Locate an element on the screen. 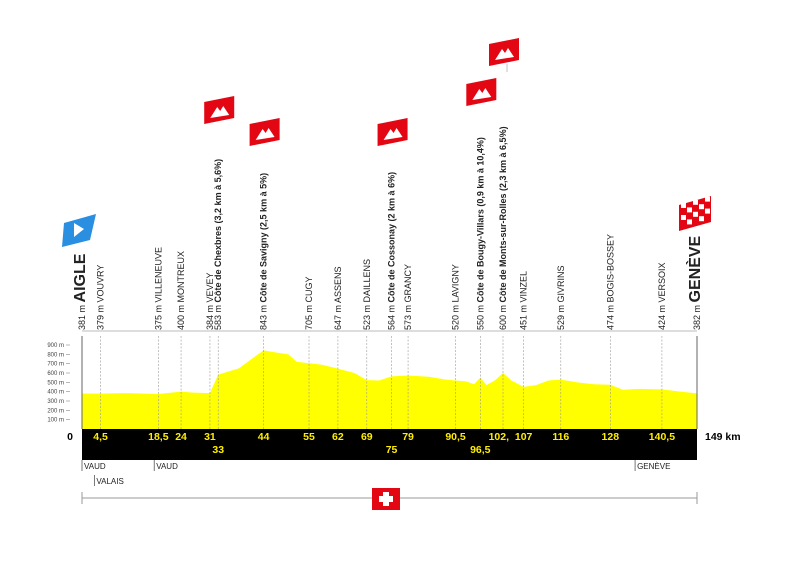 The width and height of the screenshot is (804, 574). waypoint-label: 843 m Côte de Savigny (2,5 km à 5%) is located at coordinates (264, 251).